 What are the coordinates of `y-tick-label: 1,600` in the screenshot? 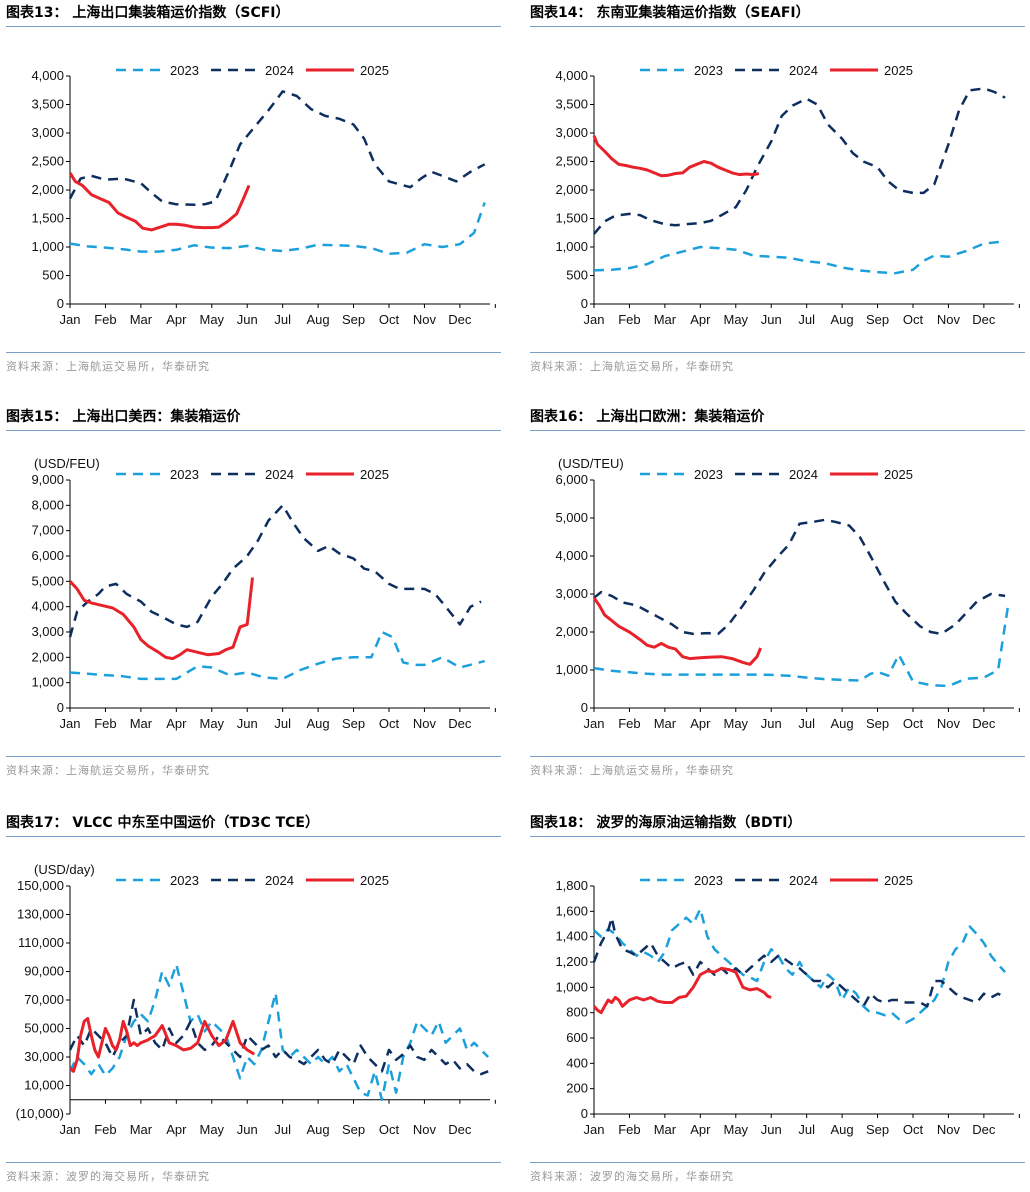 It's located at (571, 910).